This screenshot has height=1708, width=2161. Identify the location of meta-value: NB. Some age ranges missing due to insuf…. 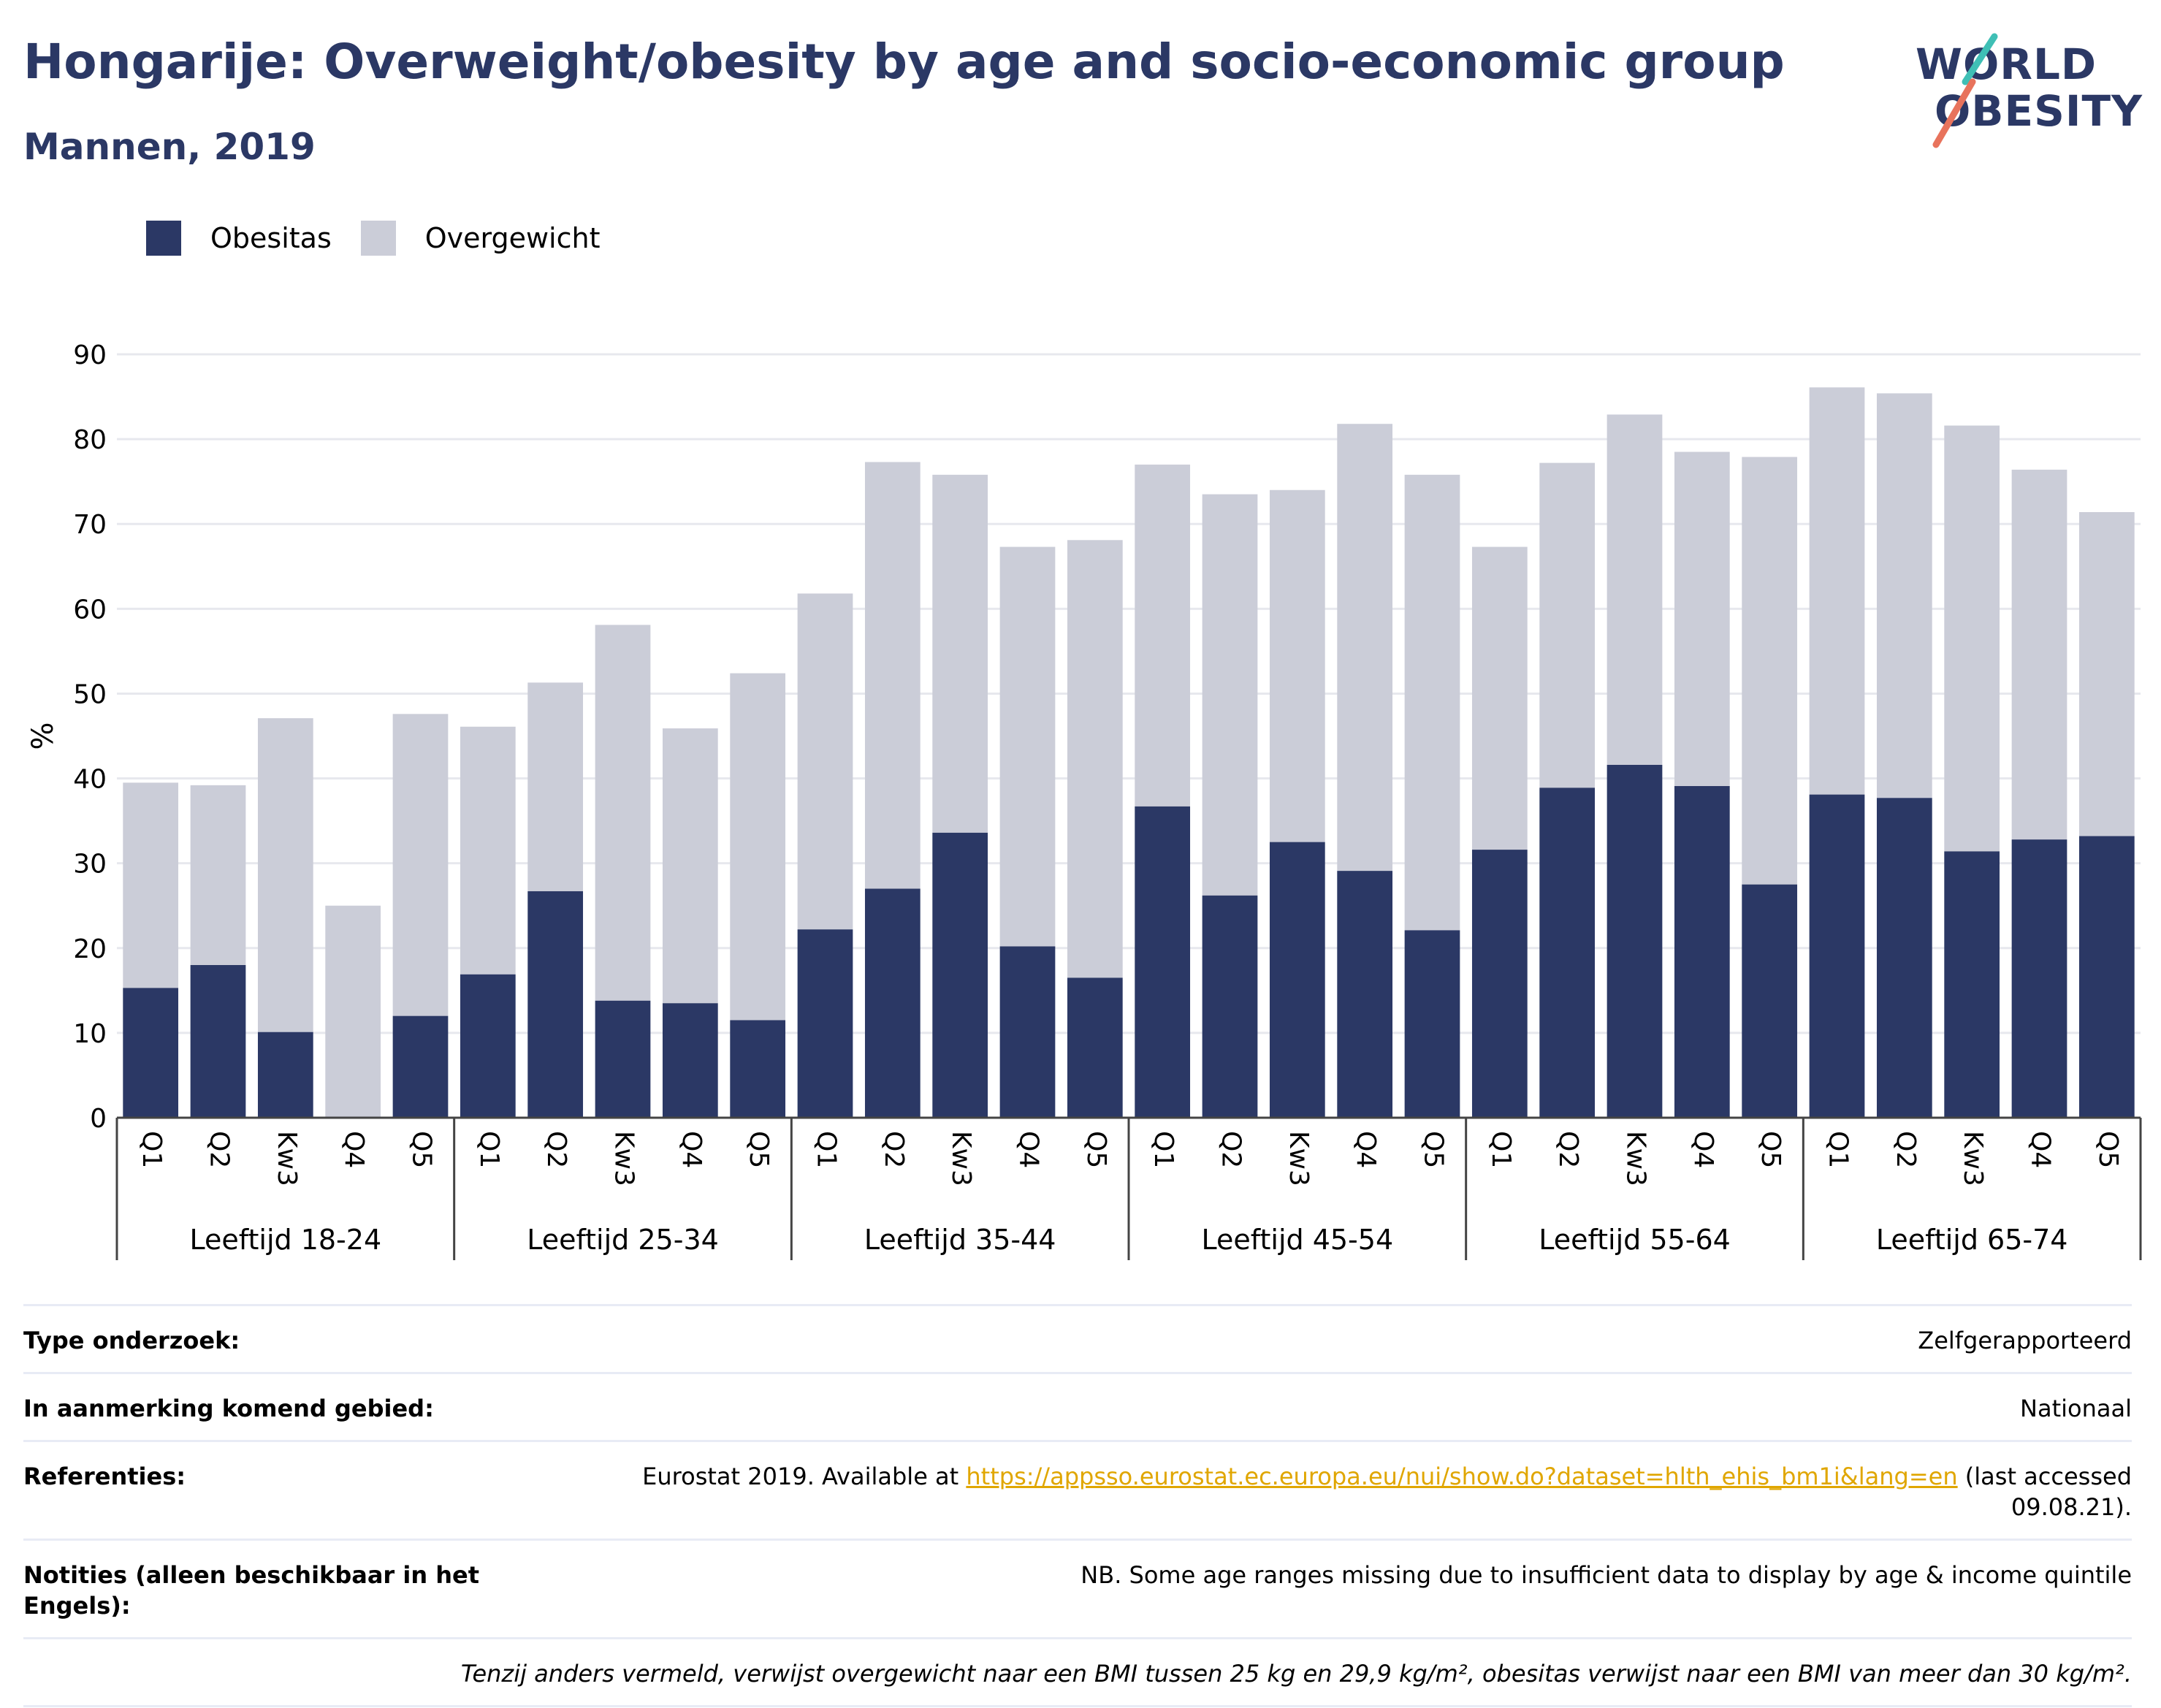
(1606, 1575).